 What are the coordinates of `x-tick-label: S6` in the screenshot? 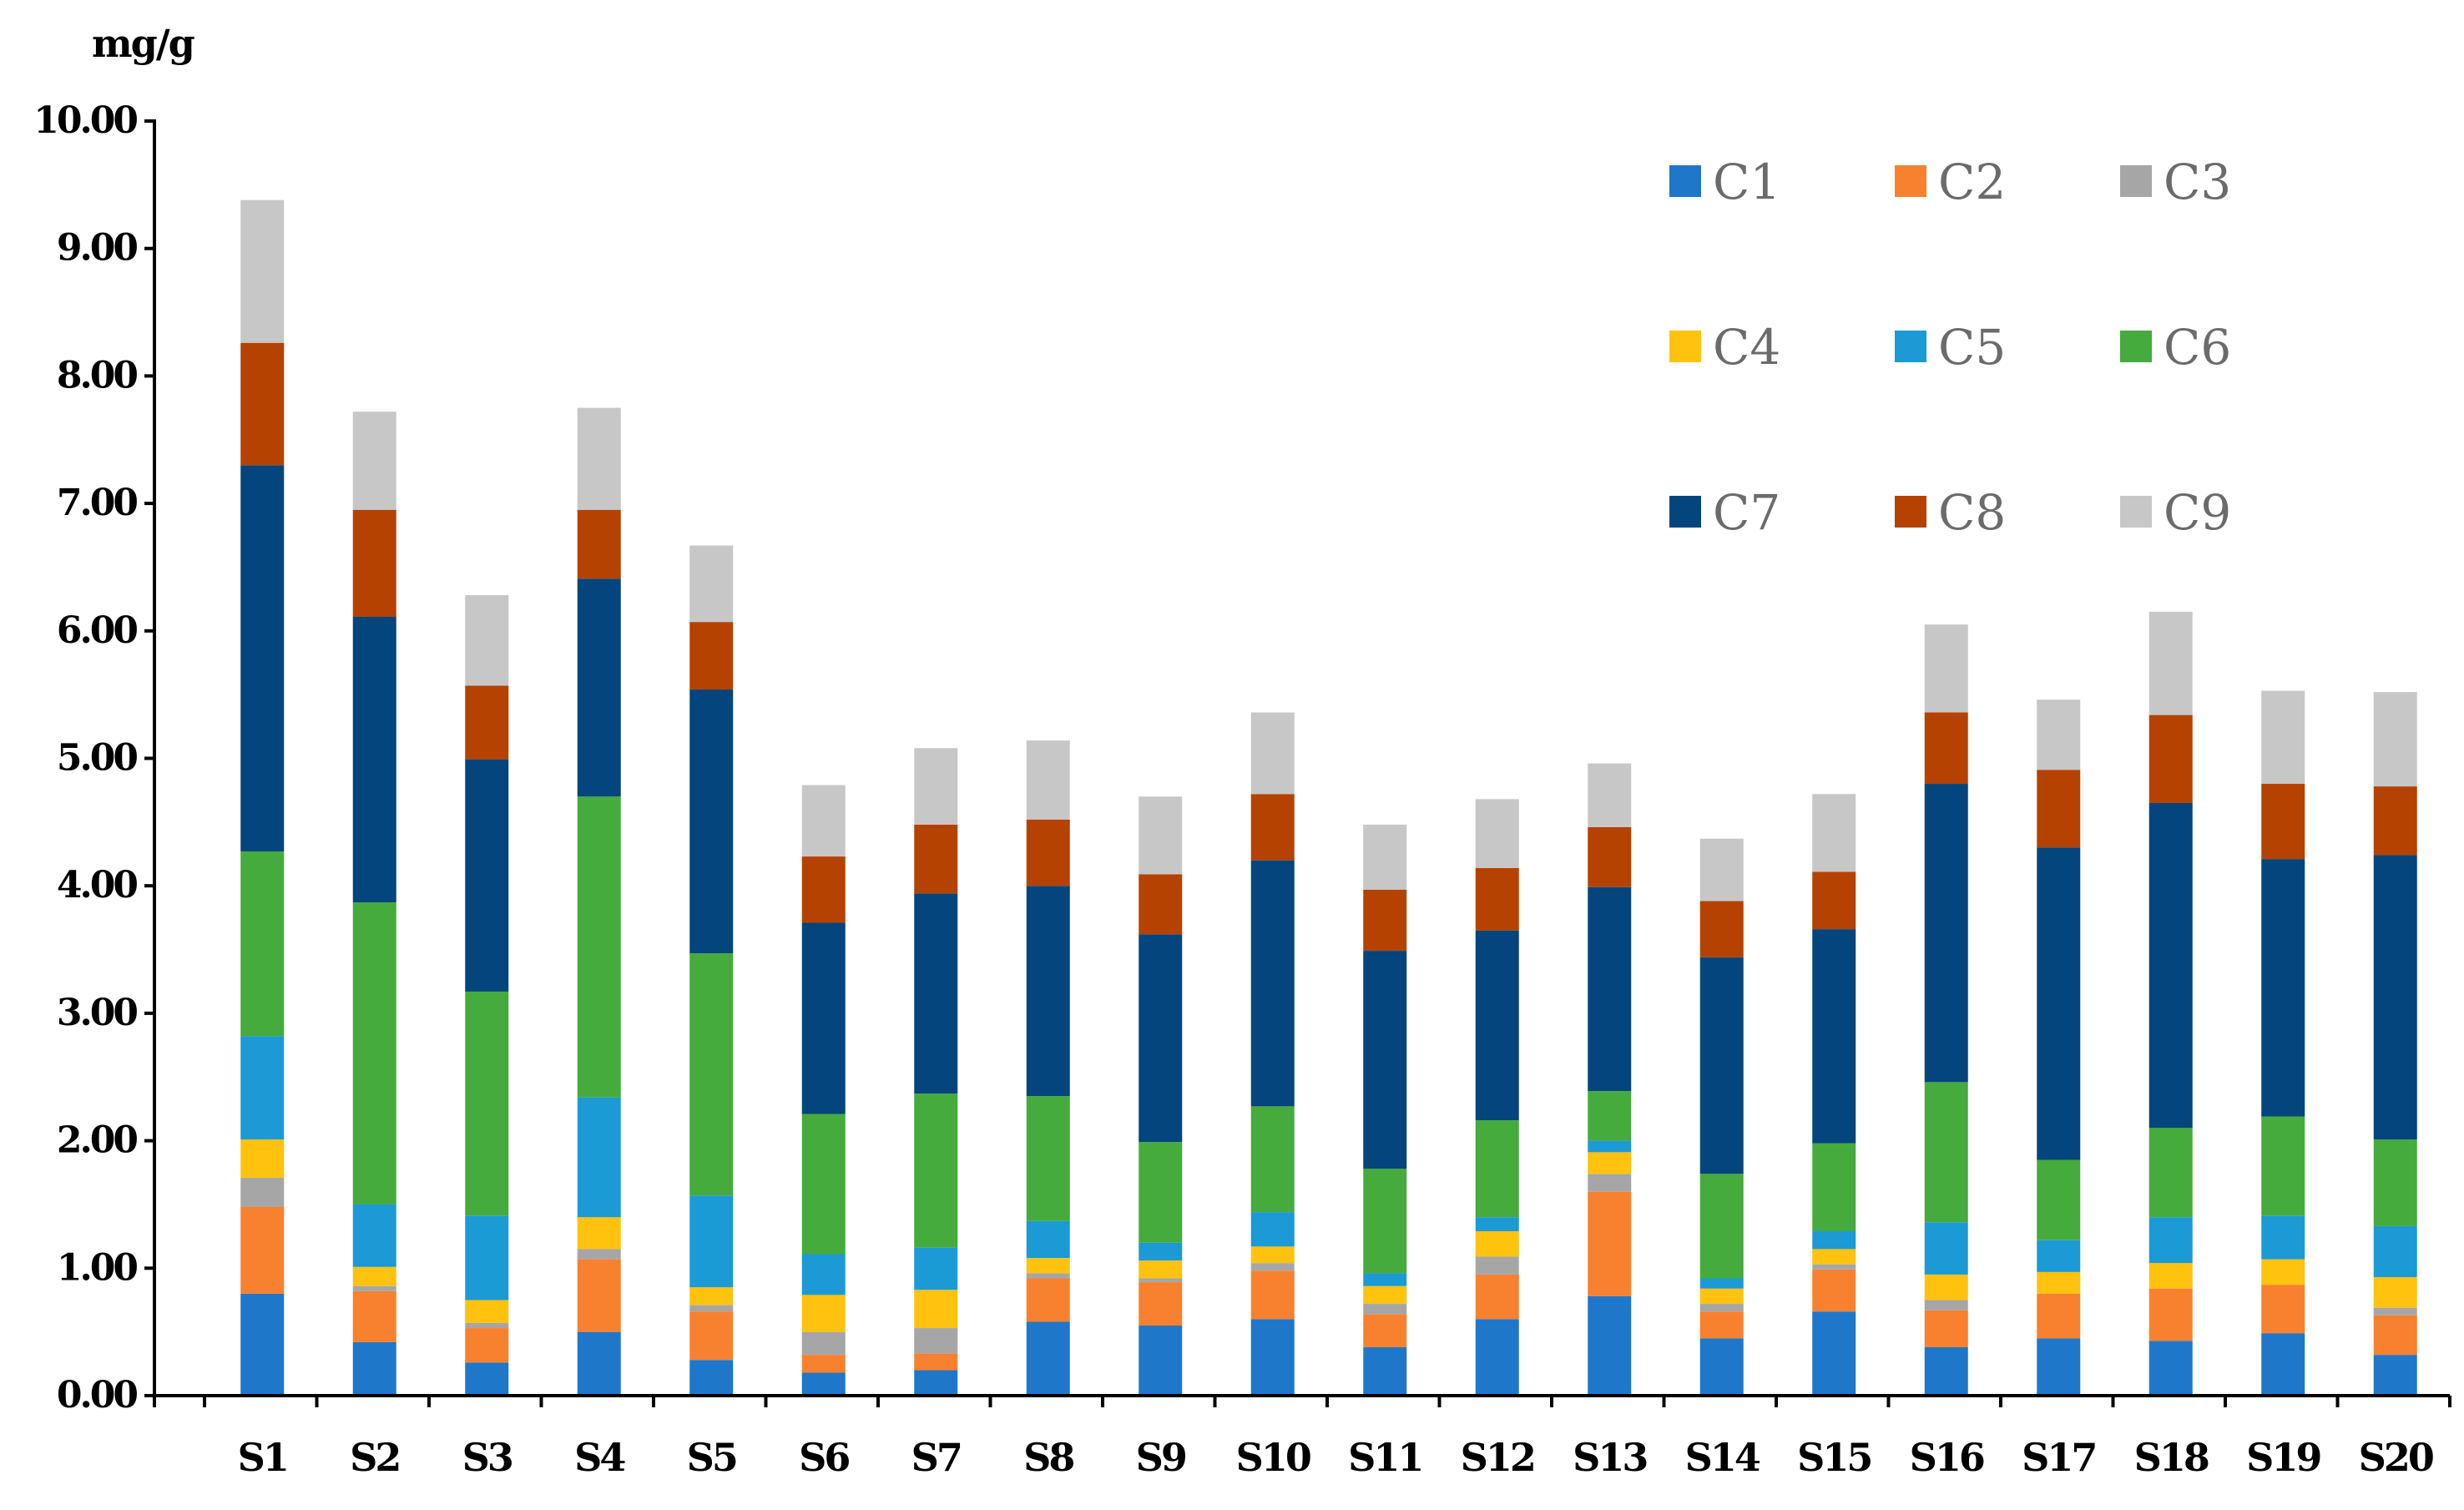 It's located at (824, 1457).